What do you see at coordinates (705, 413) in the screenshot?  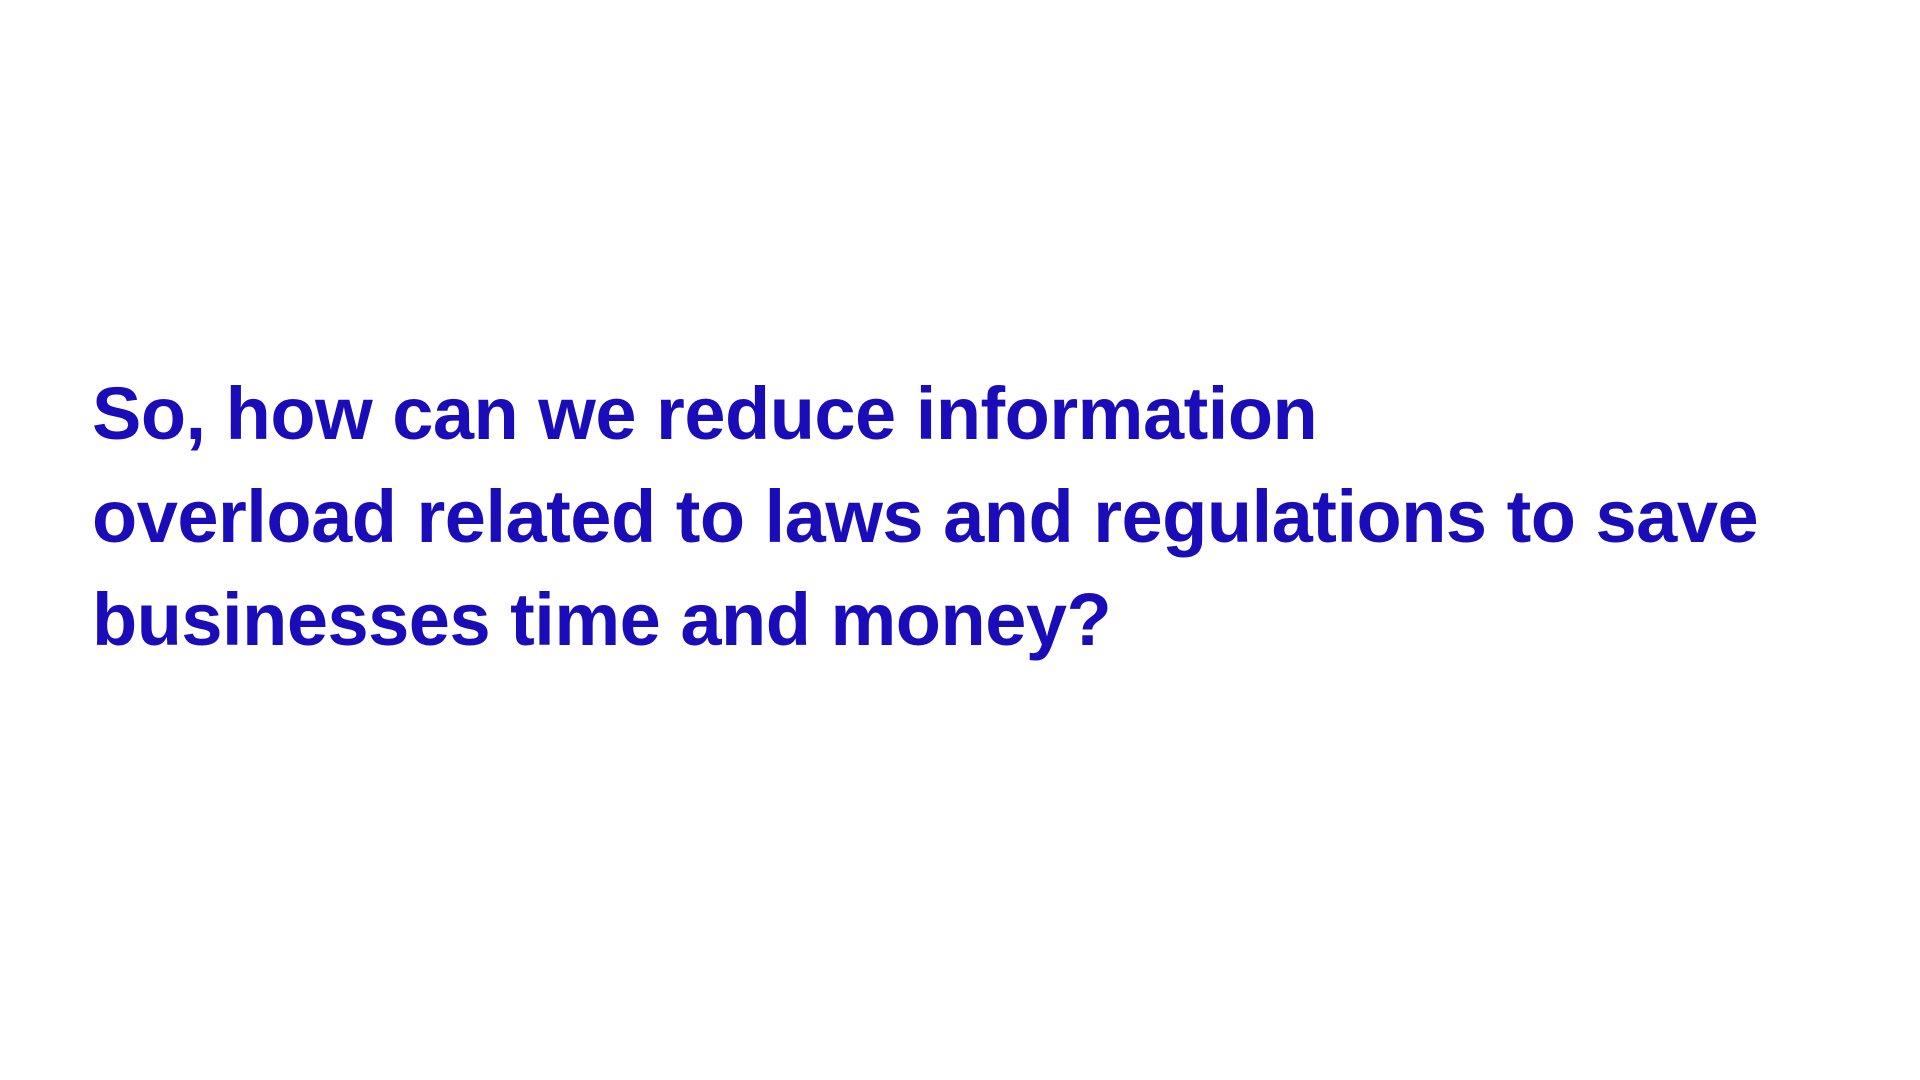 I see `question-line-1: So, how can we reduce information` at bounding box center [705, 413].